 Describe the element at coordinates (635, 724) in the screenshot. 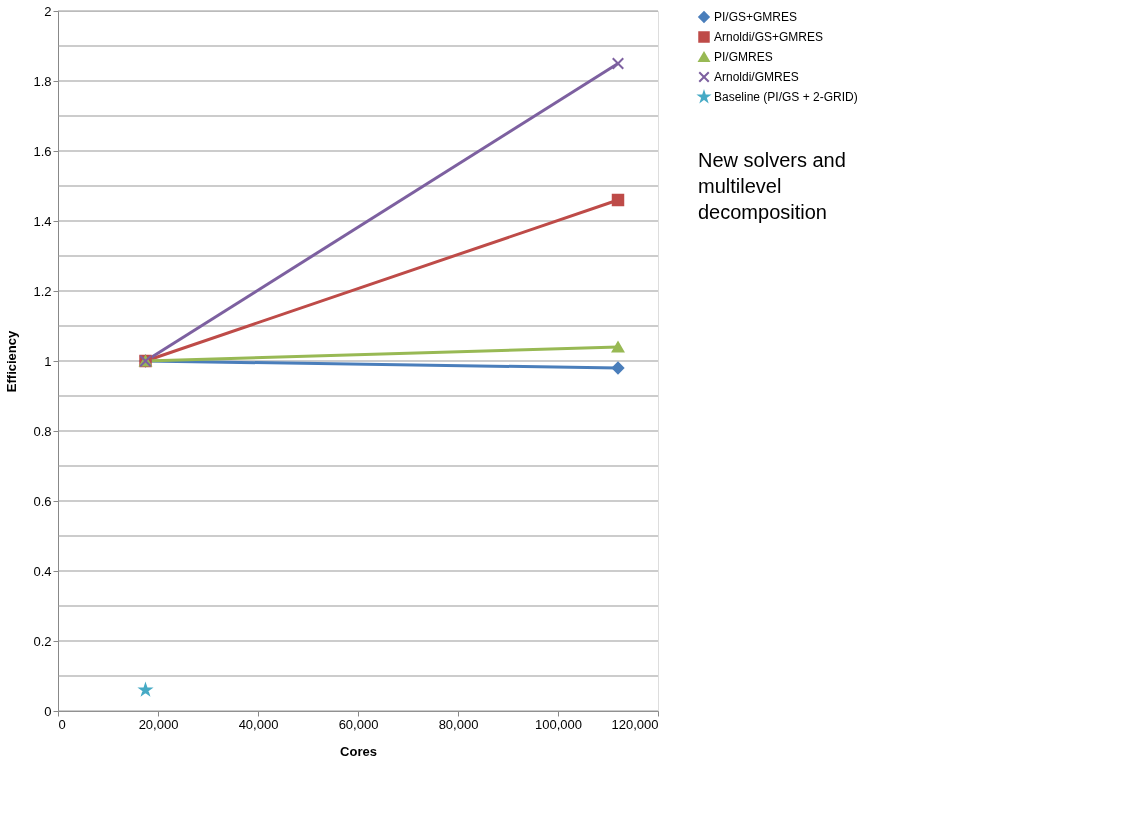

I see `x-tick-label: 120,000` at that location.